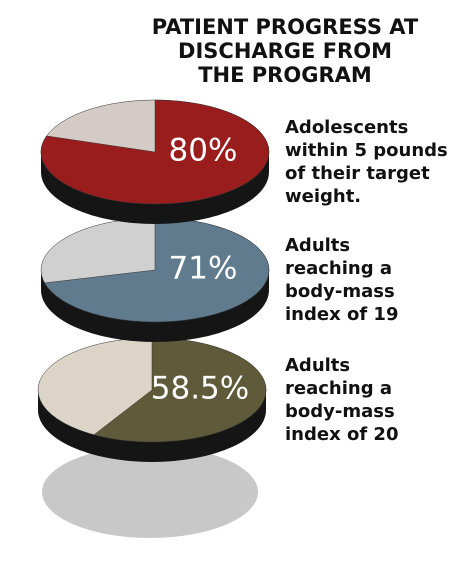 This screenshot has width=474, height=563. I want to click on value-label: 80%, so click(203, 151).